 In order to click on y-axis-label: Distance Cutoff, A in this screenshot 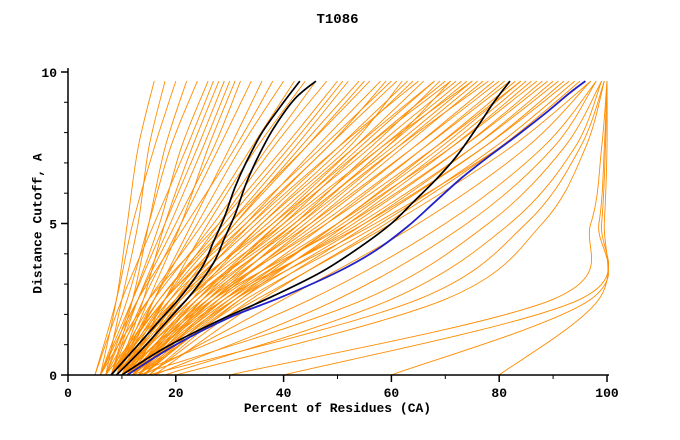, I will do `click(38, 223)`.